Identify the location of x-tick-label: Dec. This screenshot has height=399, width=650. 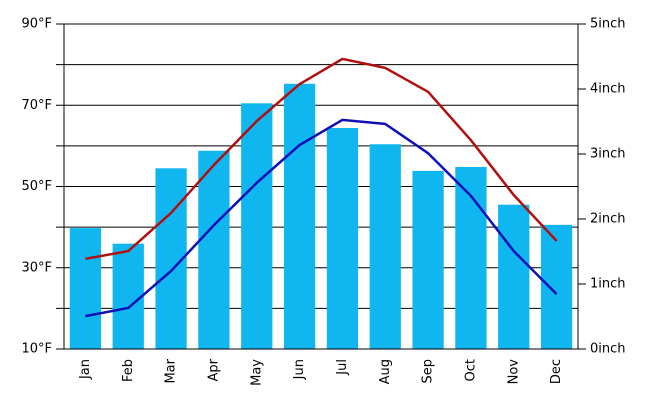
(556, 371).